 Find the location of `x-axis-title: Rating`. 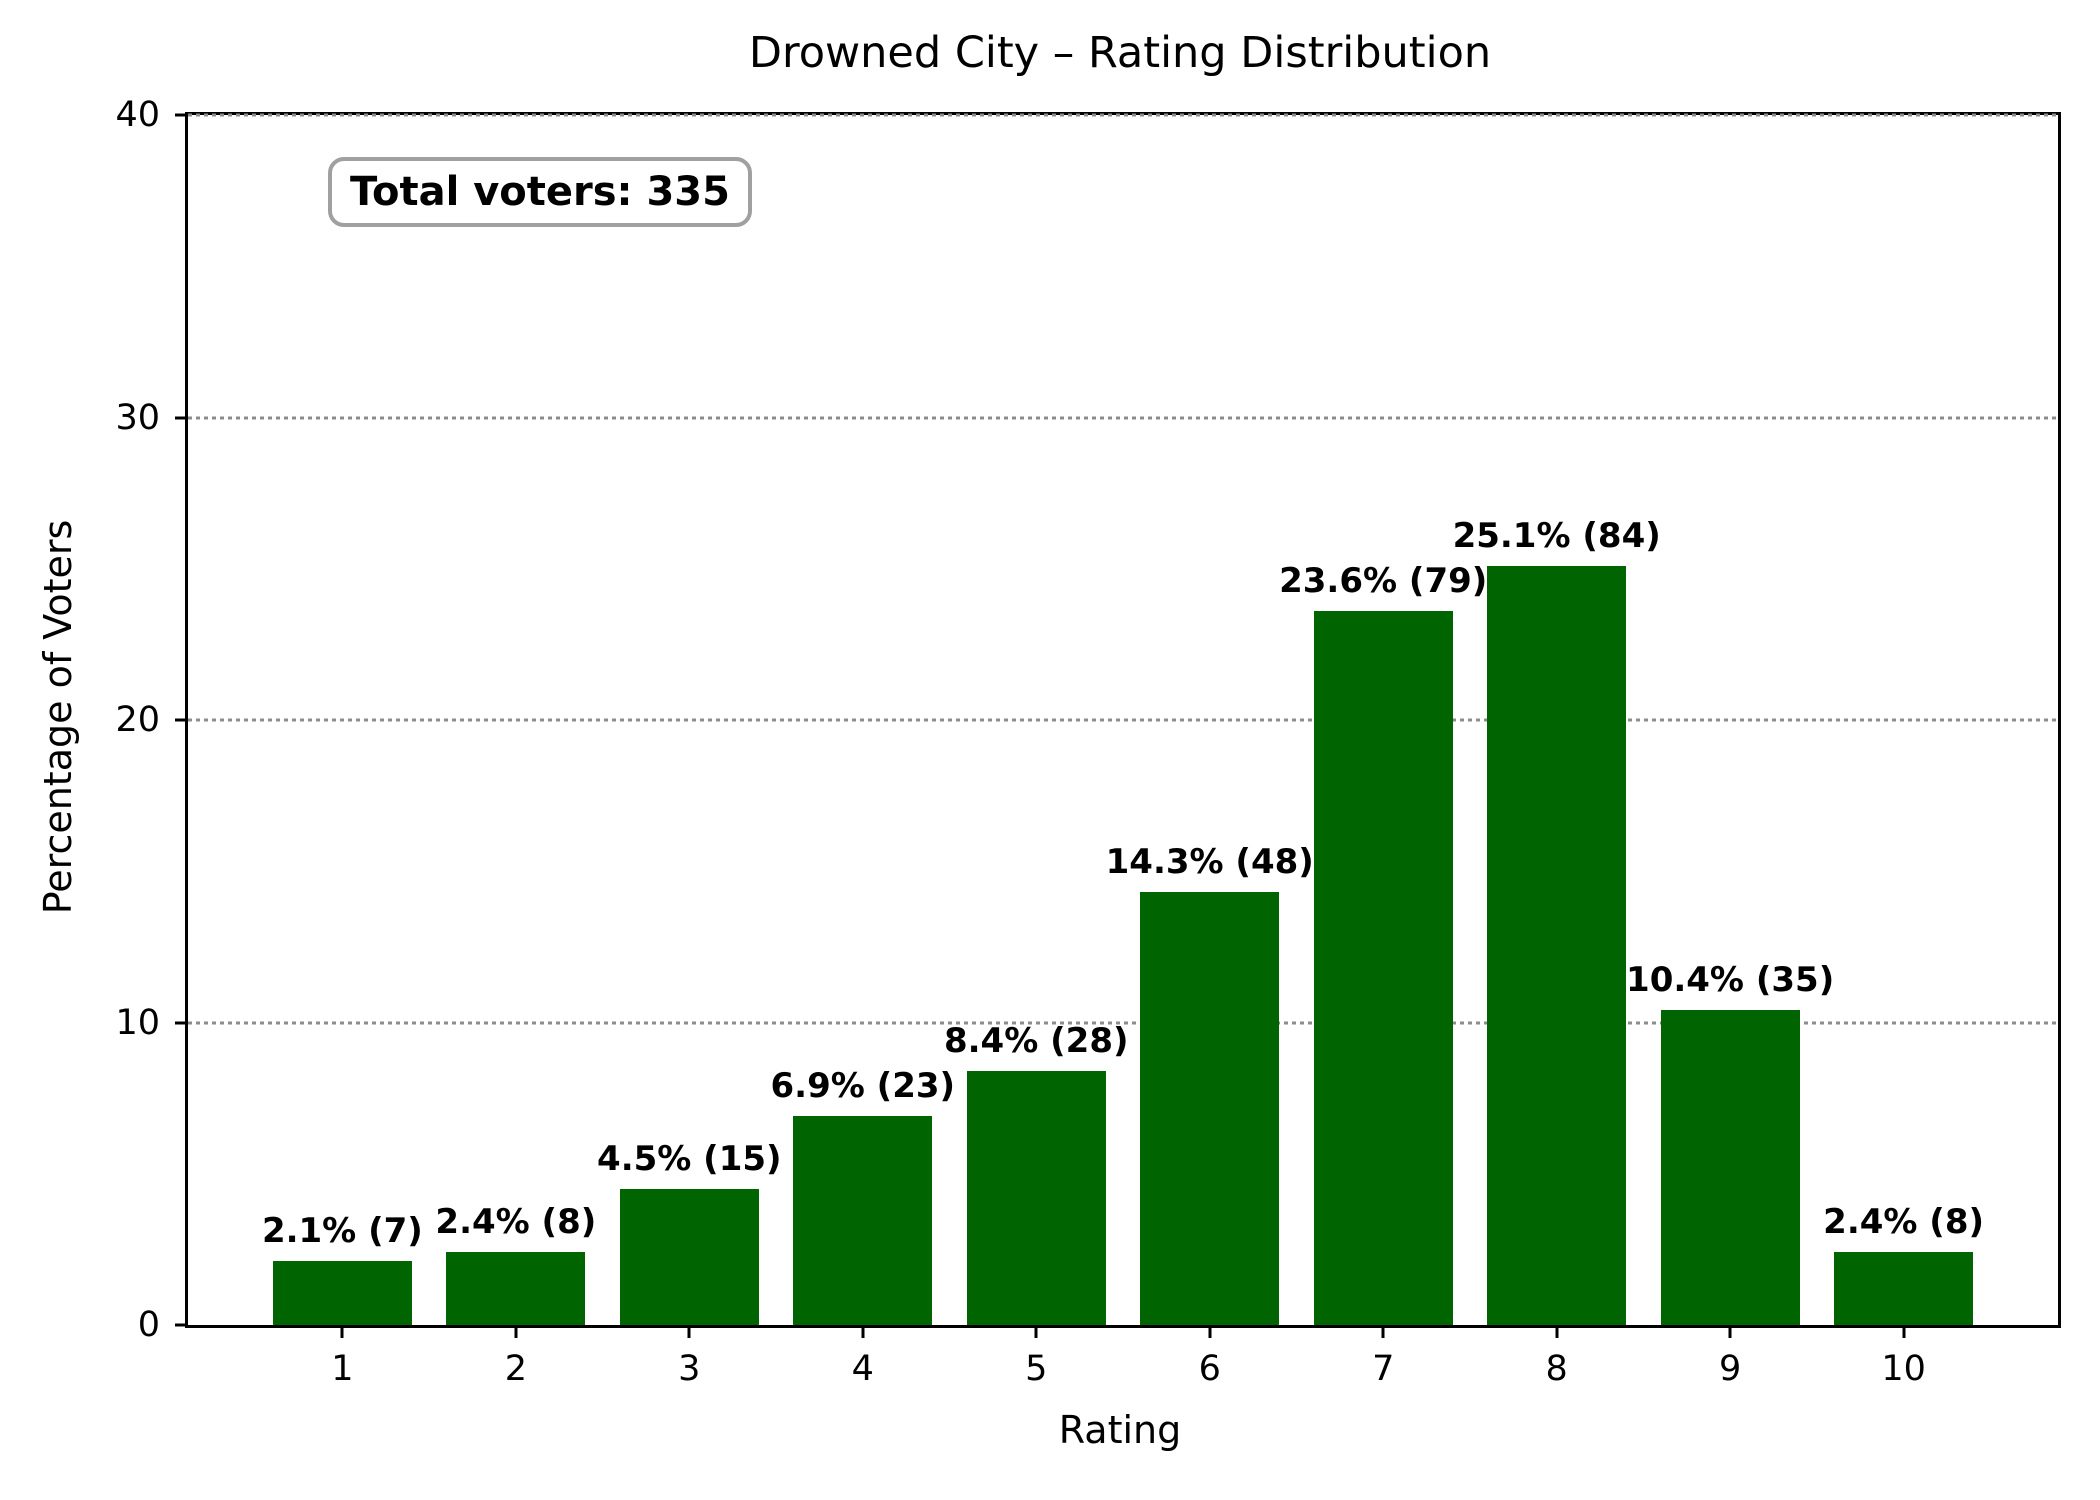

x-axis-title: Rating is located at coordinates (1120, 1430).